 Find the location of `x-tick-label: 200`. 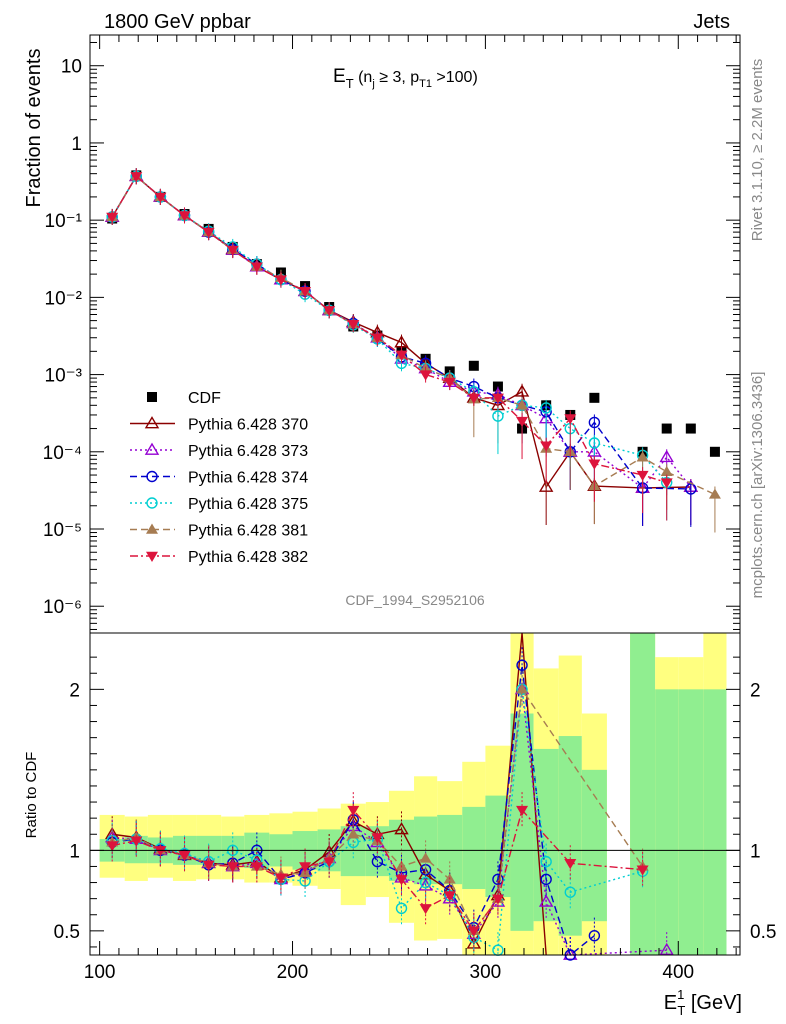

x-tick-label: 200 is located at coordinates (293, 972).